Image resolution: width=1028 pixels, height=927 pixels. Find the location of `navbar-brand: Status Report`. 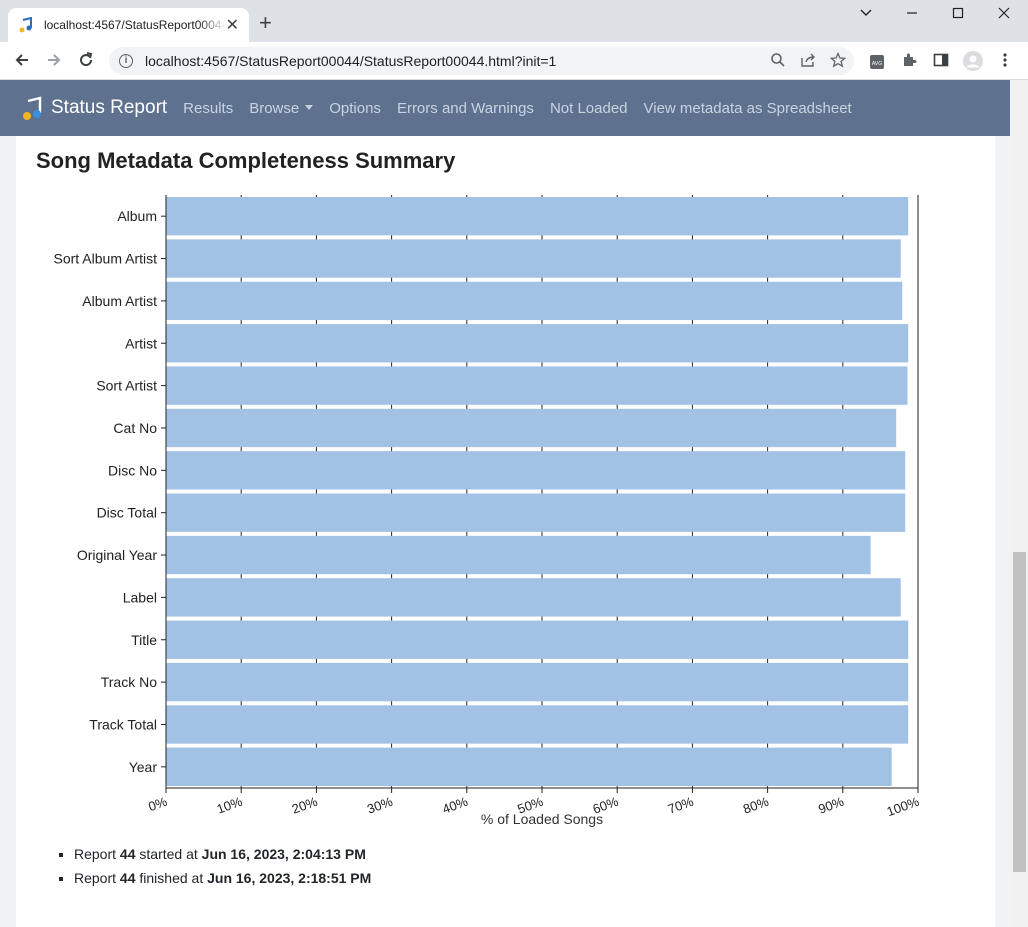

navbar-brand: Status Report is located at coordinates (93, 108).